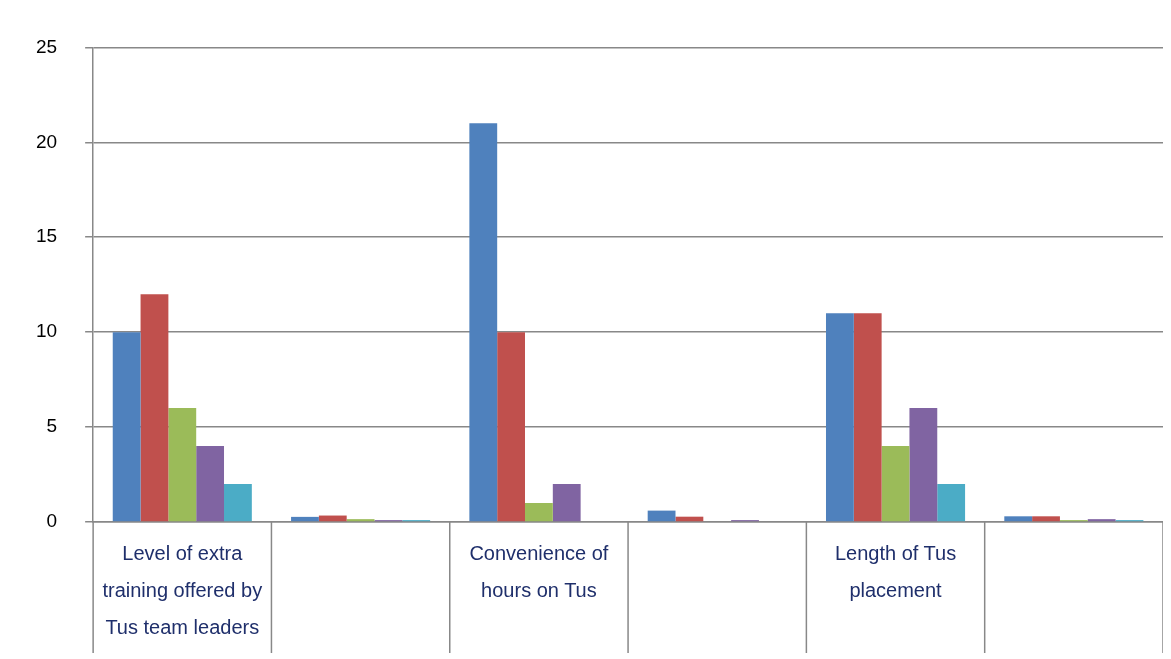  Describe the element at coordinates (46, 236) in the screenshot. I see `y-tick-label: 15` at that location.